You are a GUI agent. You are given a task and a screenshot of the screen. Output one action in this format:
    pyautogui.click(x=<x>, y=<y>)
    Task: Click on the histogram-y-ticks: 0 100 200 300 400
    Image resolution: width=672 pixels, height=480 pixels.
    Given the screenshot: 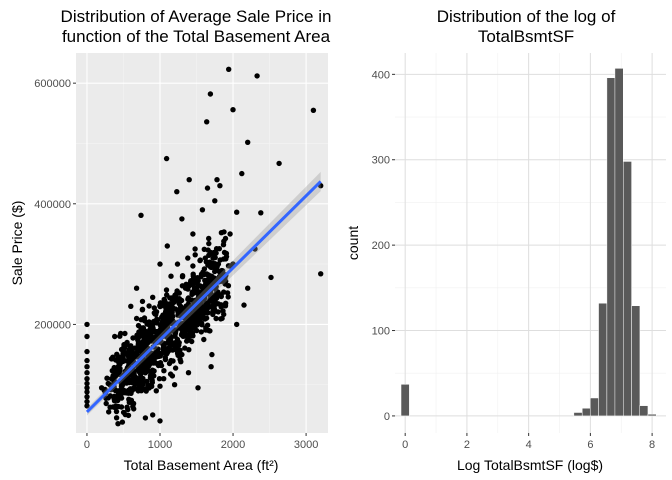 What is the action you would take?
    pyautogui.click(x=383, y=246)
    